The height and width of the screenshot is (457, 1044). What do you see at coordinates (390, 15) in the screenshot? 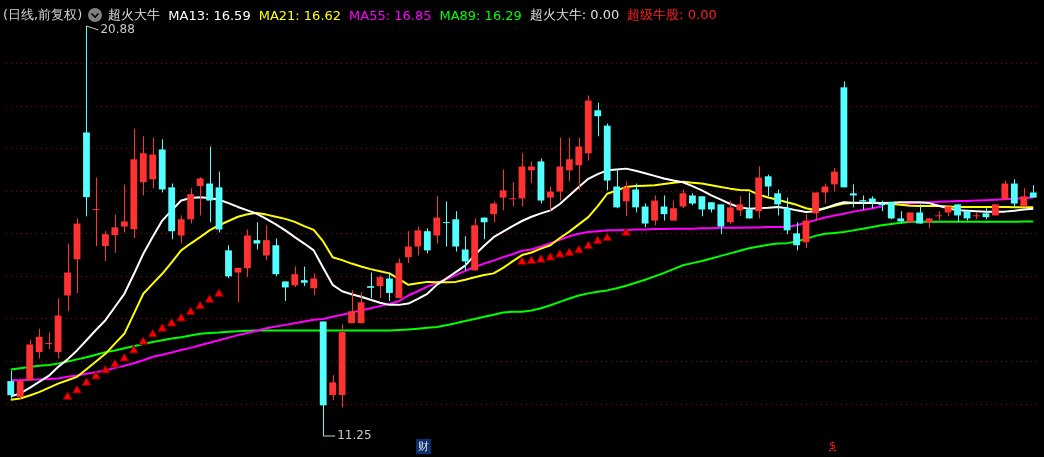
I see `text: MA55: 16.85` at bounding box center [390, 15].